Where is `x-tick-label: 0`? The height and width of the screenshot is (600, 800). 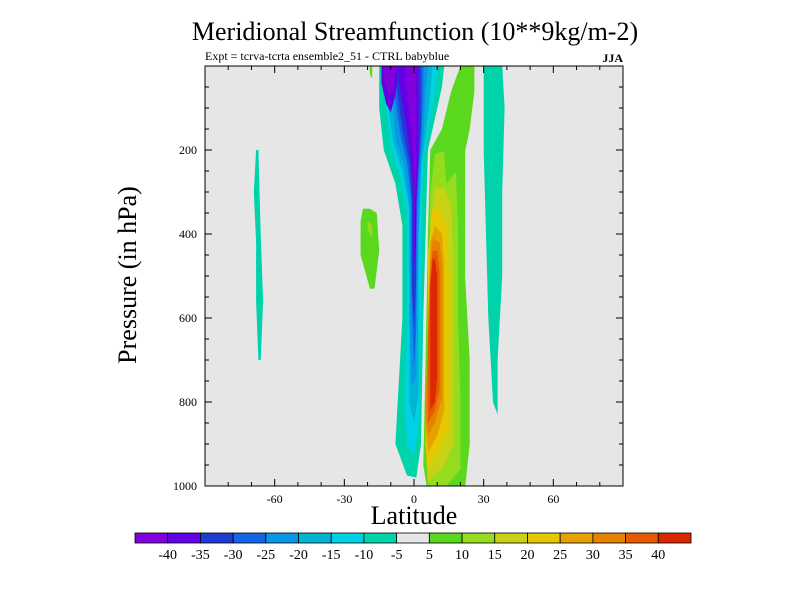 x-tick-label: 0 is located at coordinates (414, 499).